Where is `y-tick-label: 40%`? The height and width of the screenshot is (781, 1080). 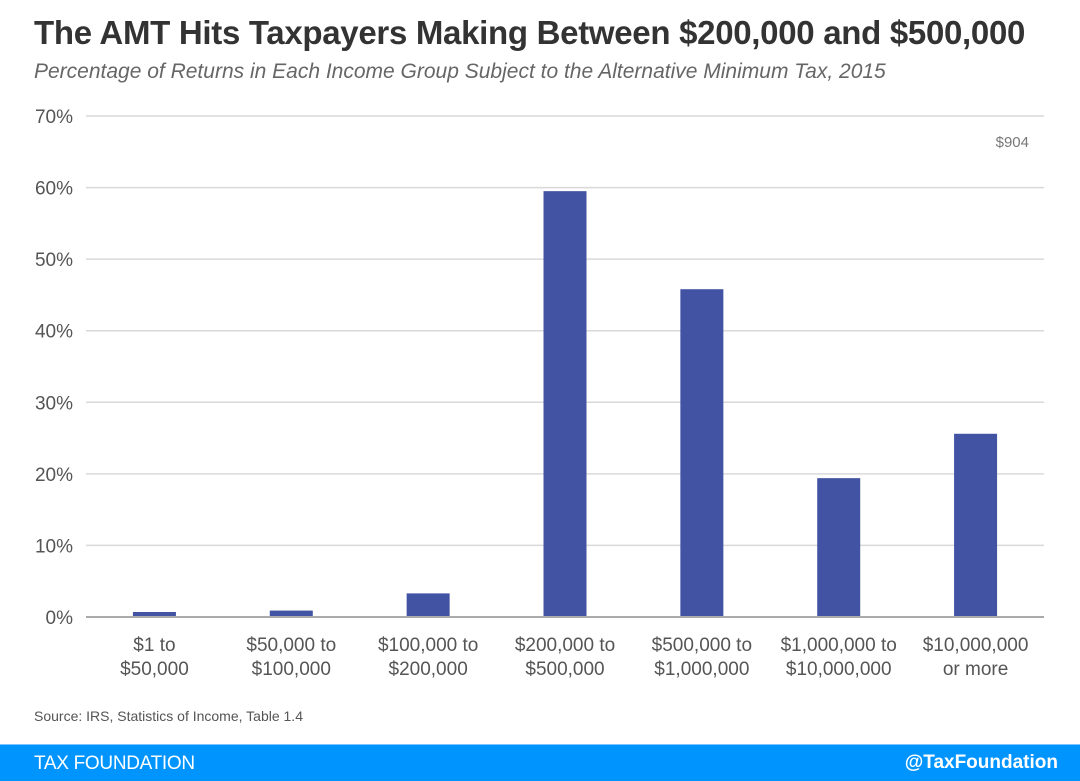
y-tick-label: 40% is located at coordinates (54, 332).